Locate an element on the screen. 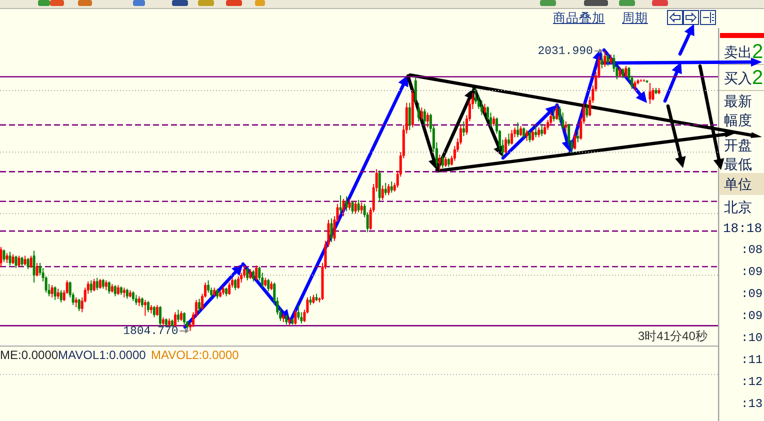 This screenshot has height=421, width=764. text: 开盘 is located at coordinates (738, 145).